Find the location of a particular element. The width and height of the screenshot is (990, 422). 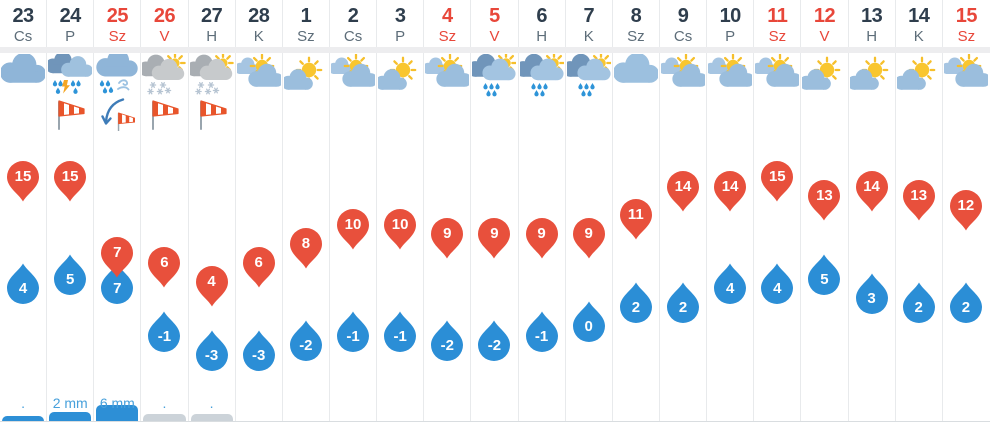

max-temp-marker: 8 is located at coordinates (306, 248).